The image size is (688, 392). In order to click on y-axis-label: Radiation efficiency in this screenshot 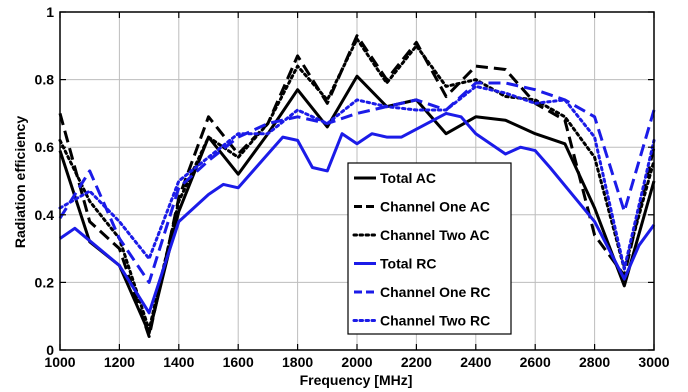, I will do `click(20, 182)`.